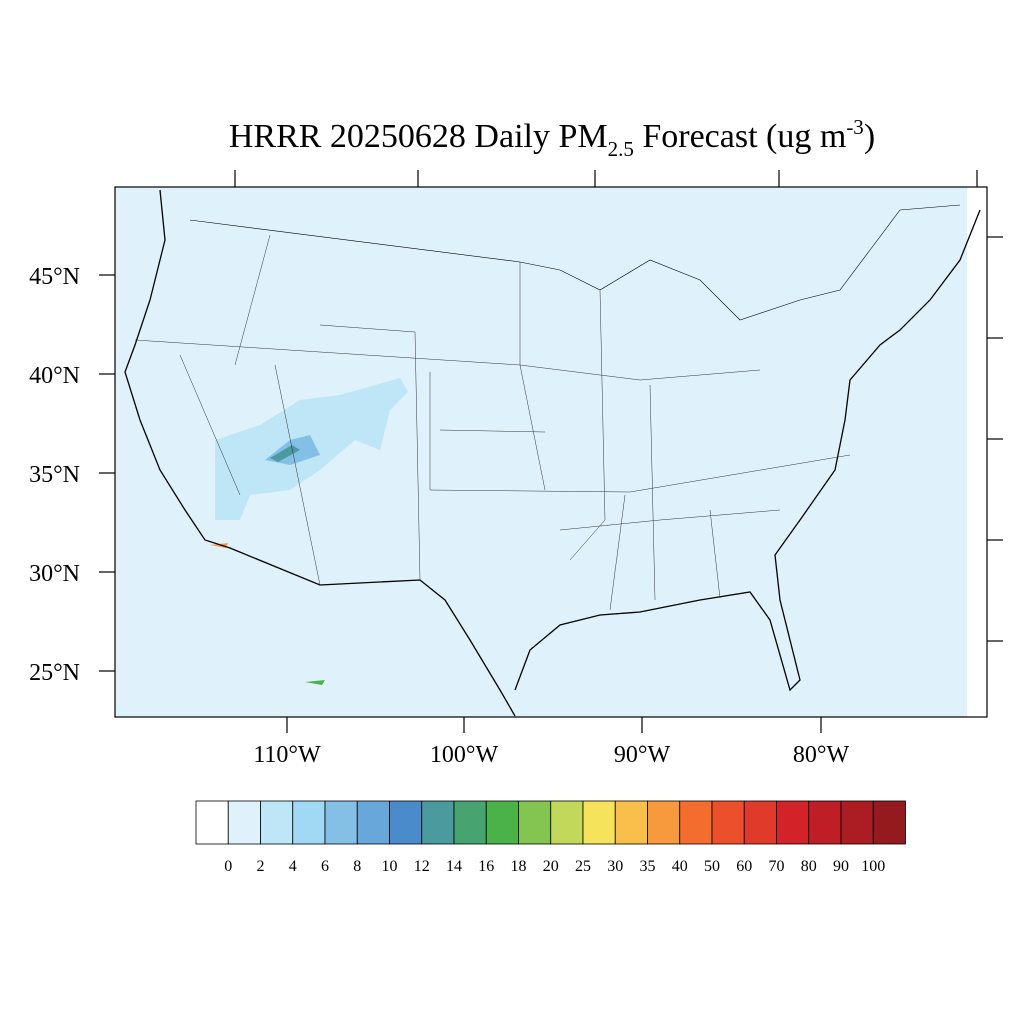 Image resolution: width=1024 pixels, height=1024 pixels. What do you see at coordinates (648, 866) in the screenshot?
I see `colorbar-label: 35` at bounding box center [648, 866].